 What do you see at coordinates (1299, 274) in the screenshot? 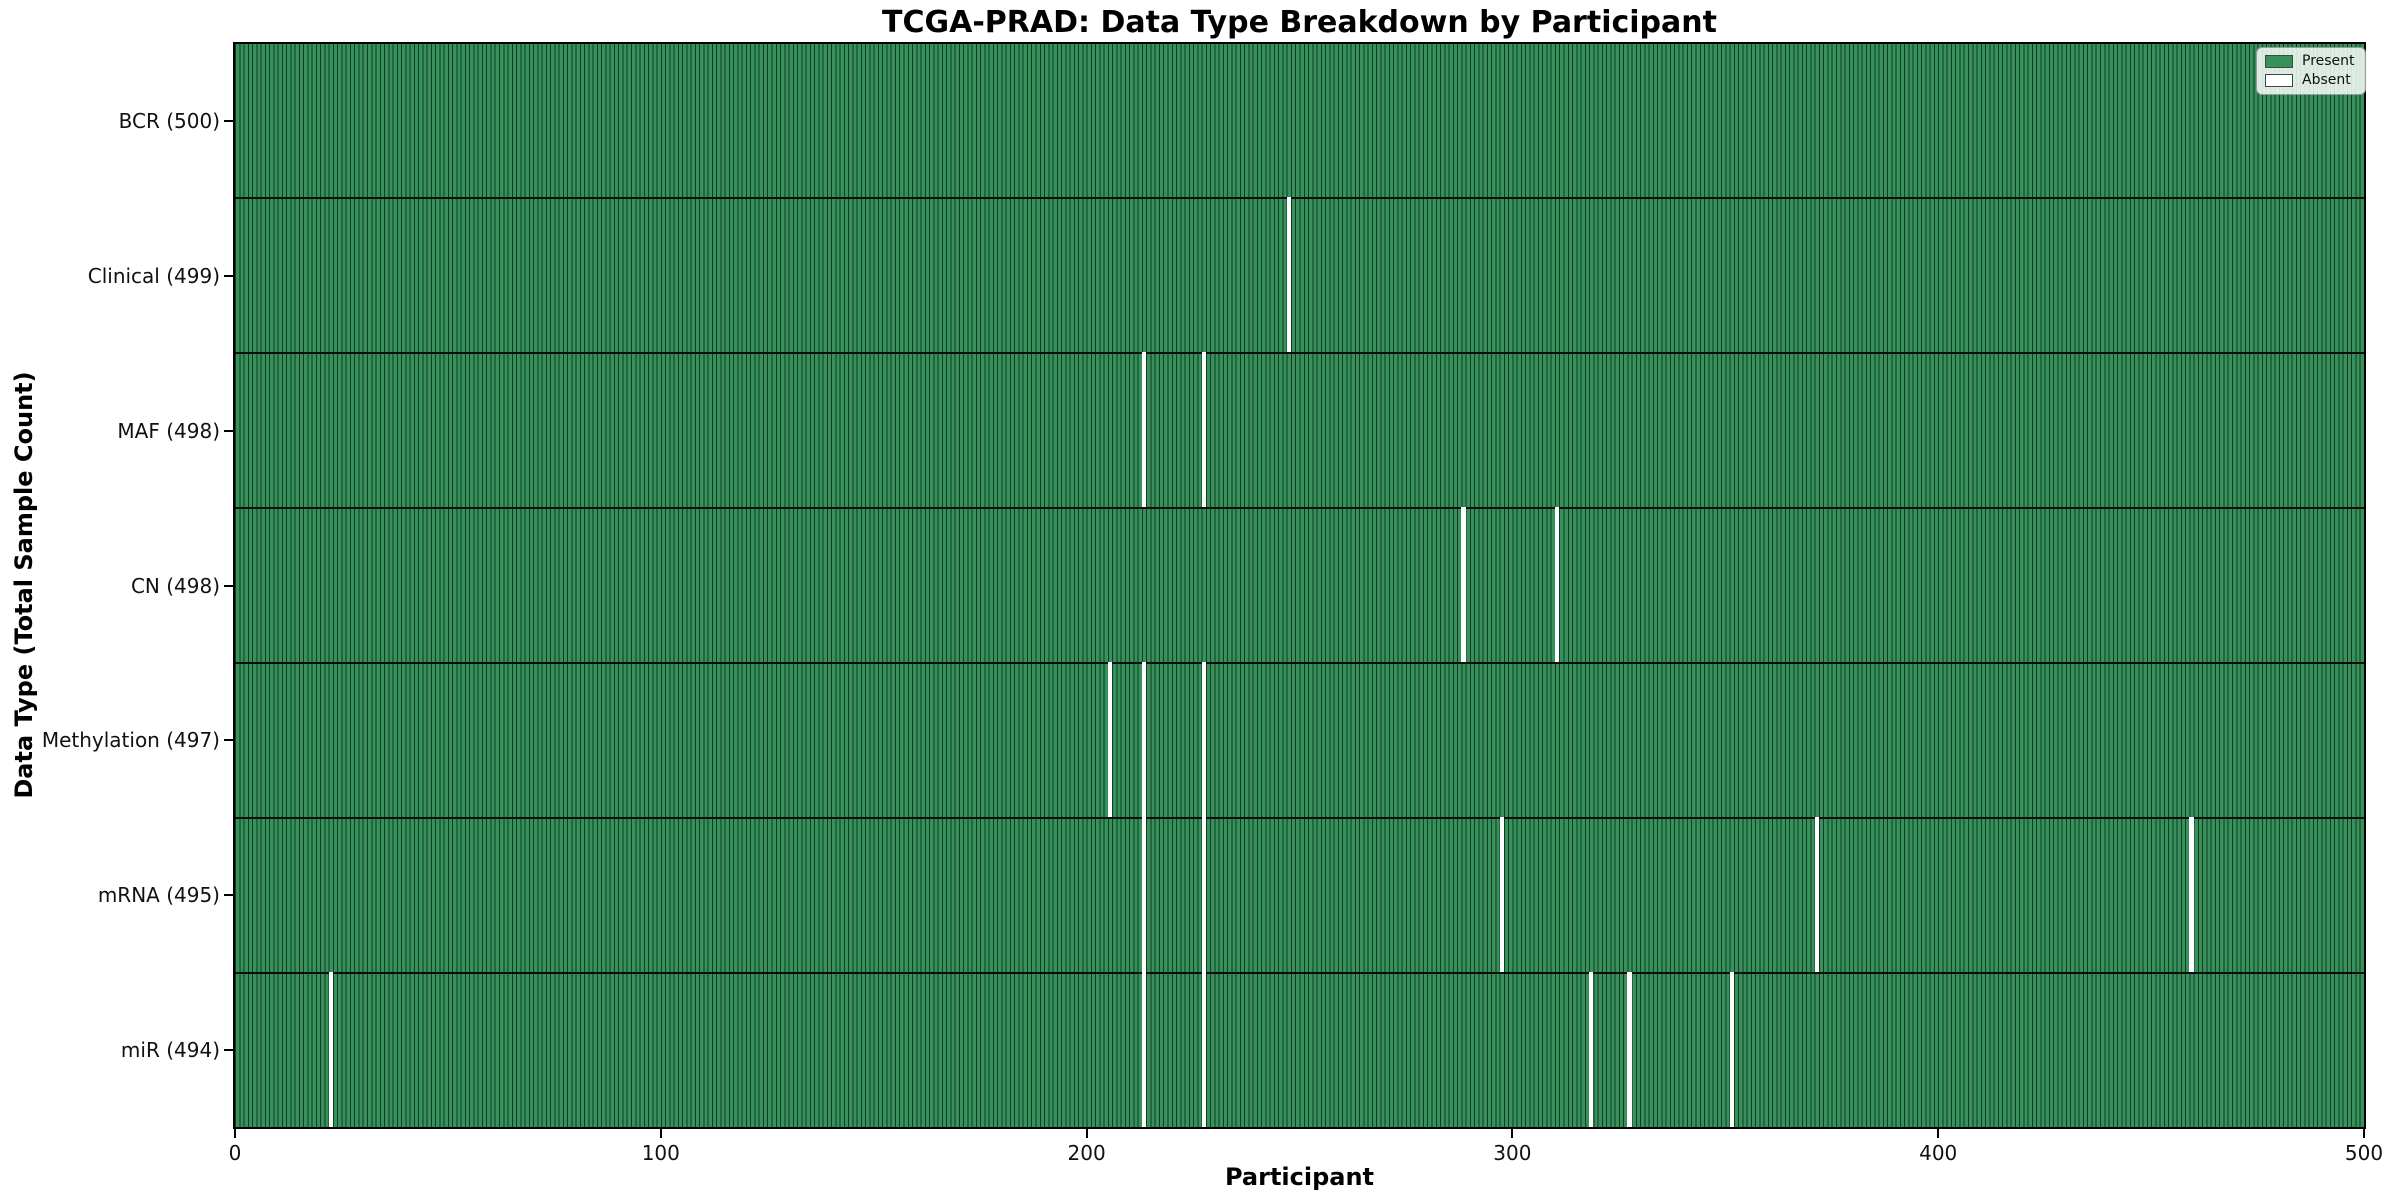
I see `heatmap-row-clinical` at bounding box center [1299, 274].